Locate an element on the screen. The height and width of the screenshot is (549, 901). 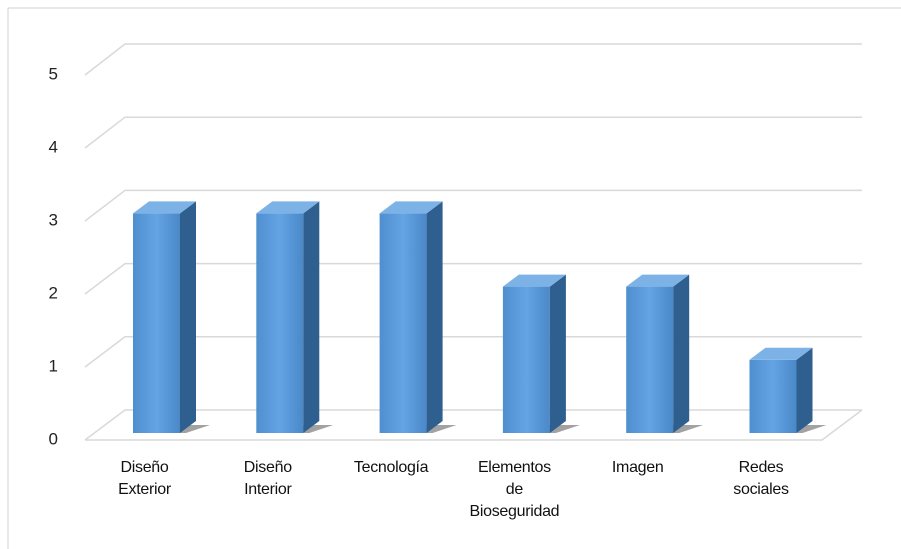
y-tick-label: 0 is located at coordinates (53, 438).